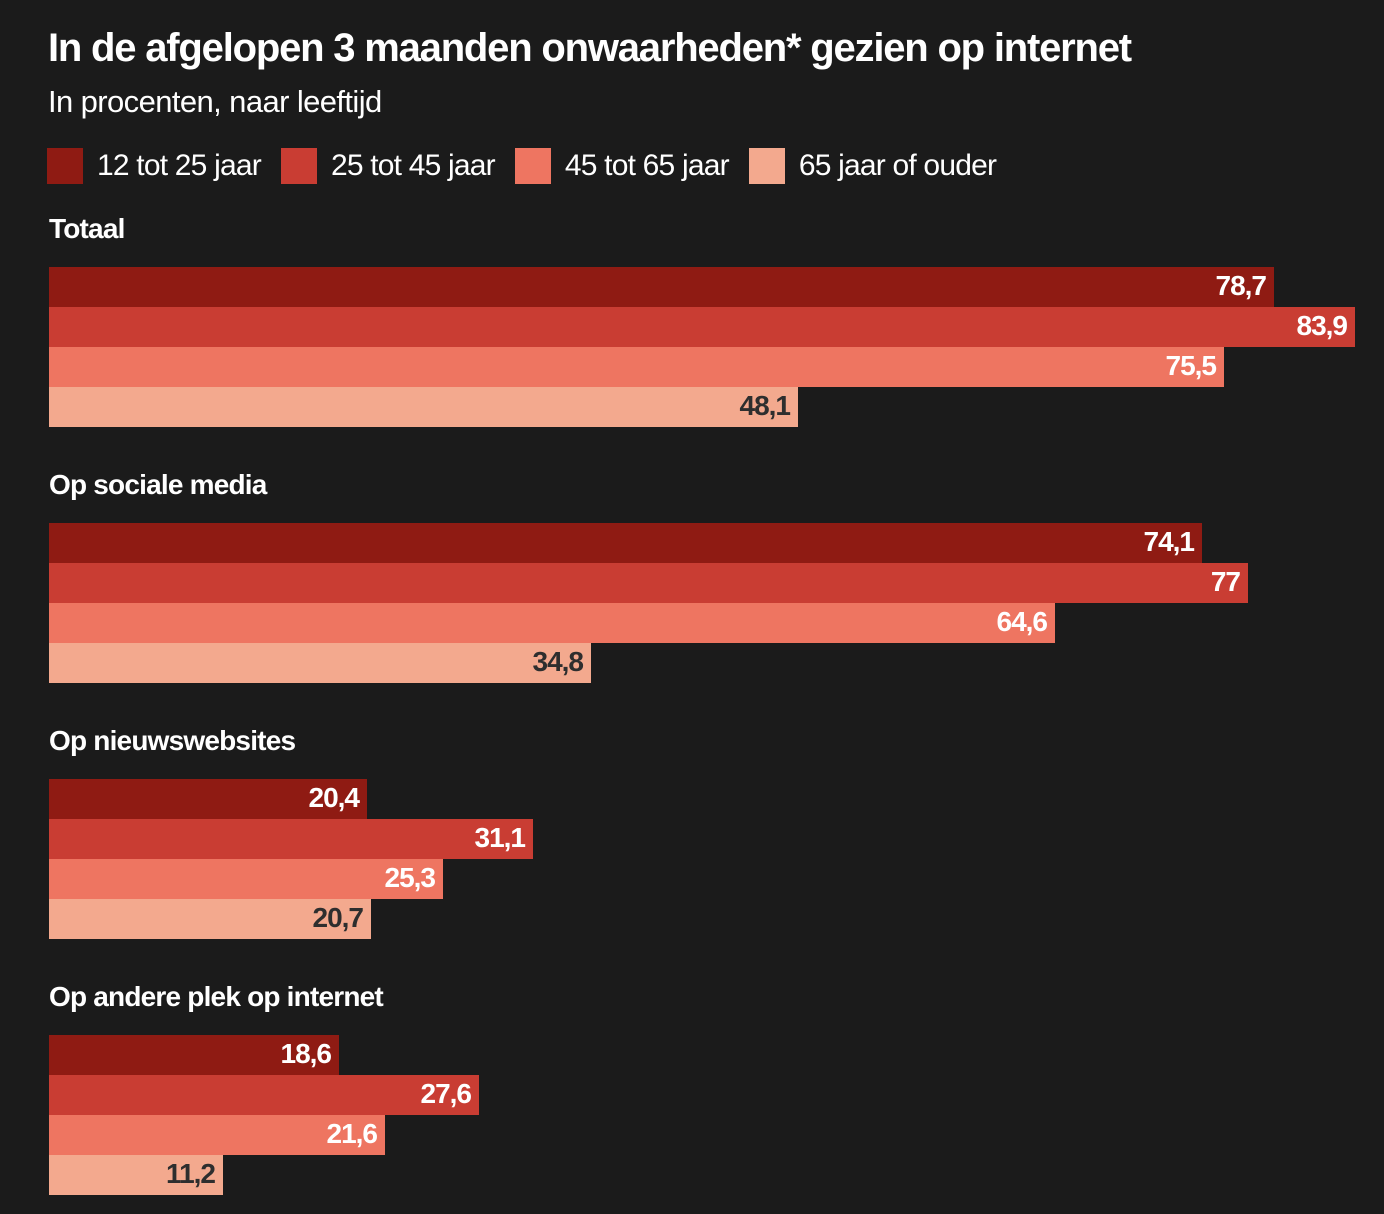 The height and width of the screenshot is (1214, 1384). What do you see at coordinates (558, 661) in the screenshot?
I see `bar-value-label: 34,8` at bounding box center [558, 661].